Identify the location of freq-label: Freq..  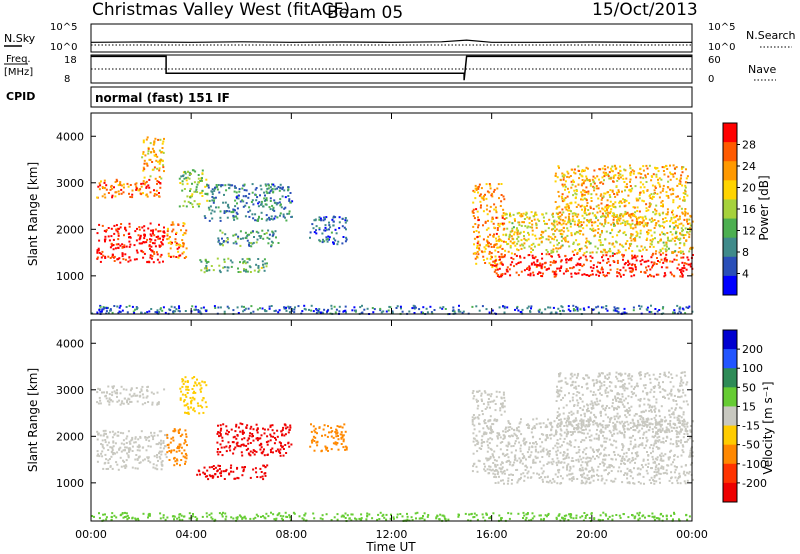
(18, 59).